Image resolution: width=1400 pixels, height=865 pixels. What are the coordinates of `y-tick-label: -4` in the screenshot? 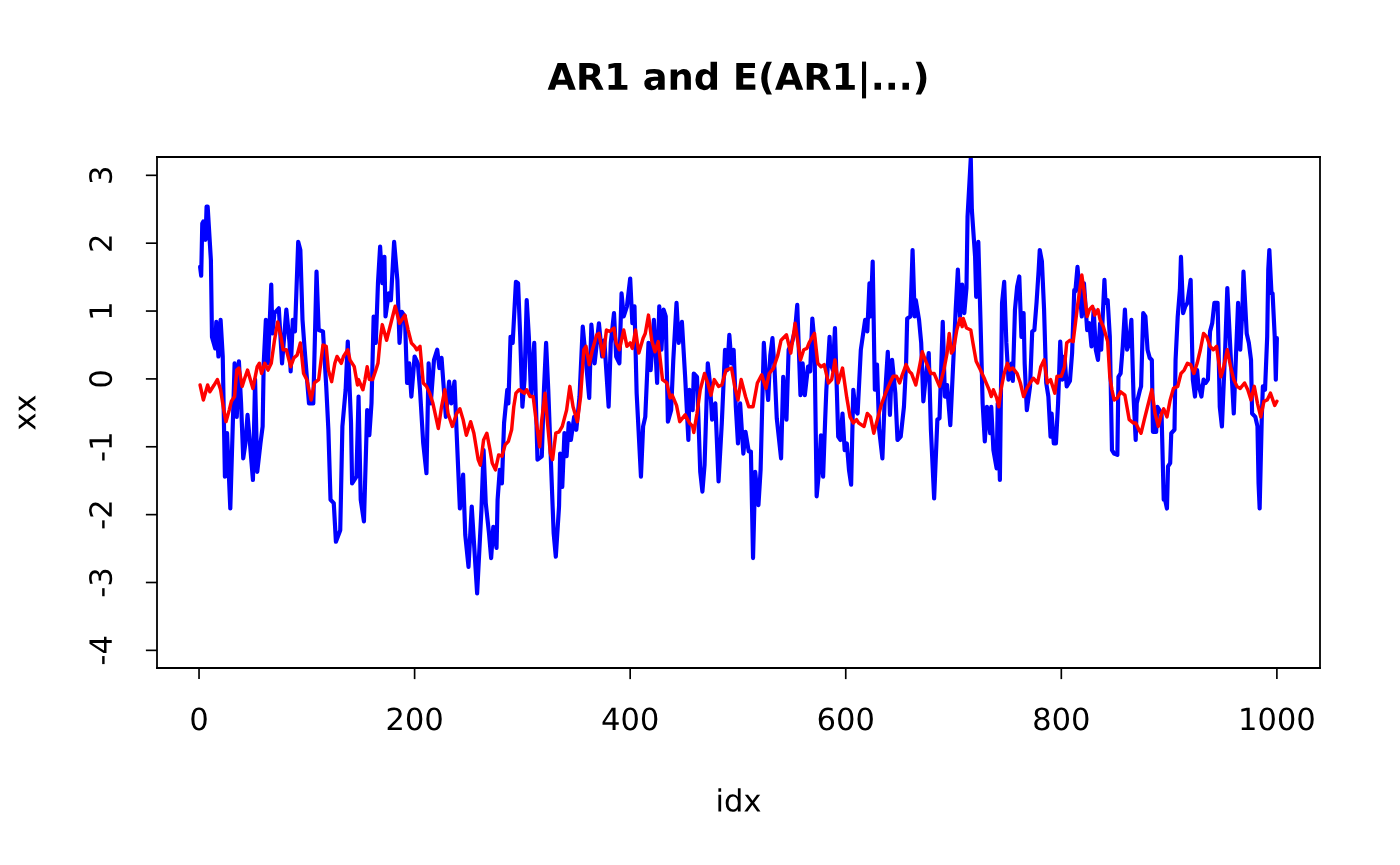 It's located at (100, 650).